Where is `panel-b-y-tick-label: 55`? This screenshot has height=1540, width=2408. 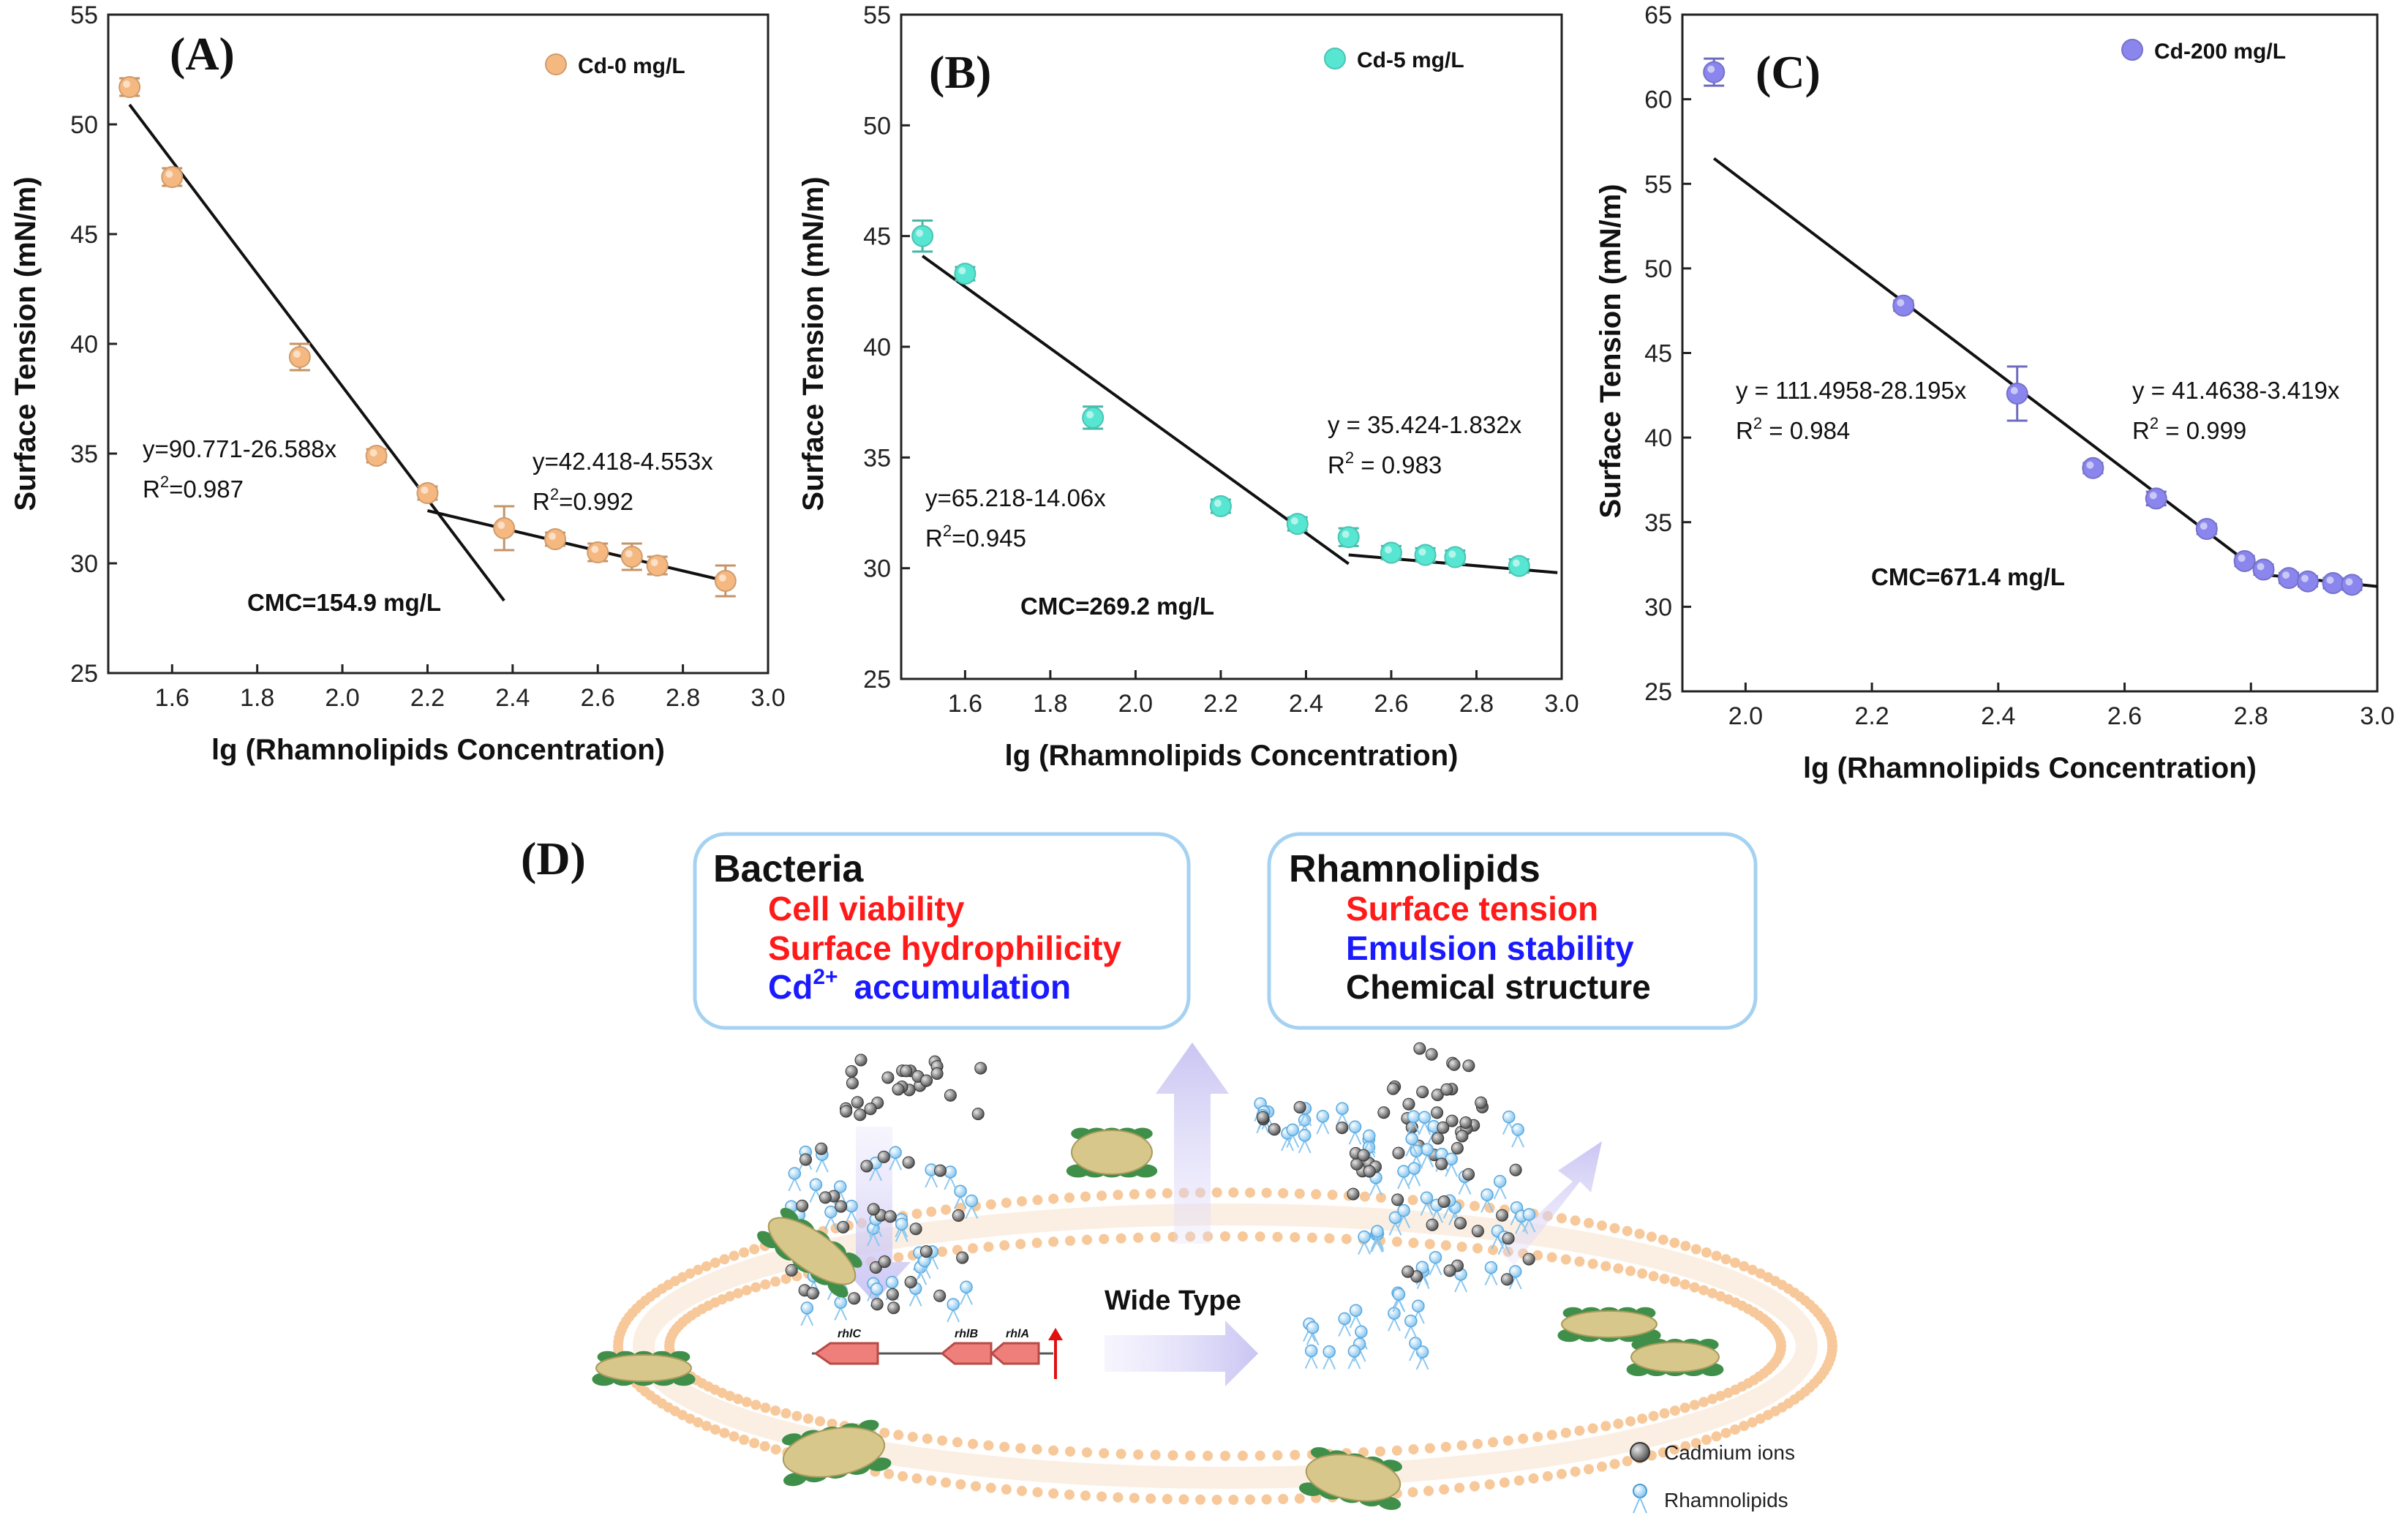 panel-b-y-tick-label: 55 is located at coordinates (877, 15).